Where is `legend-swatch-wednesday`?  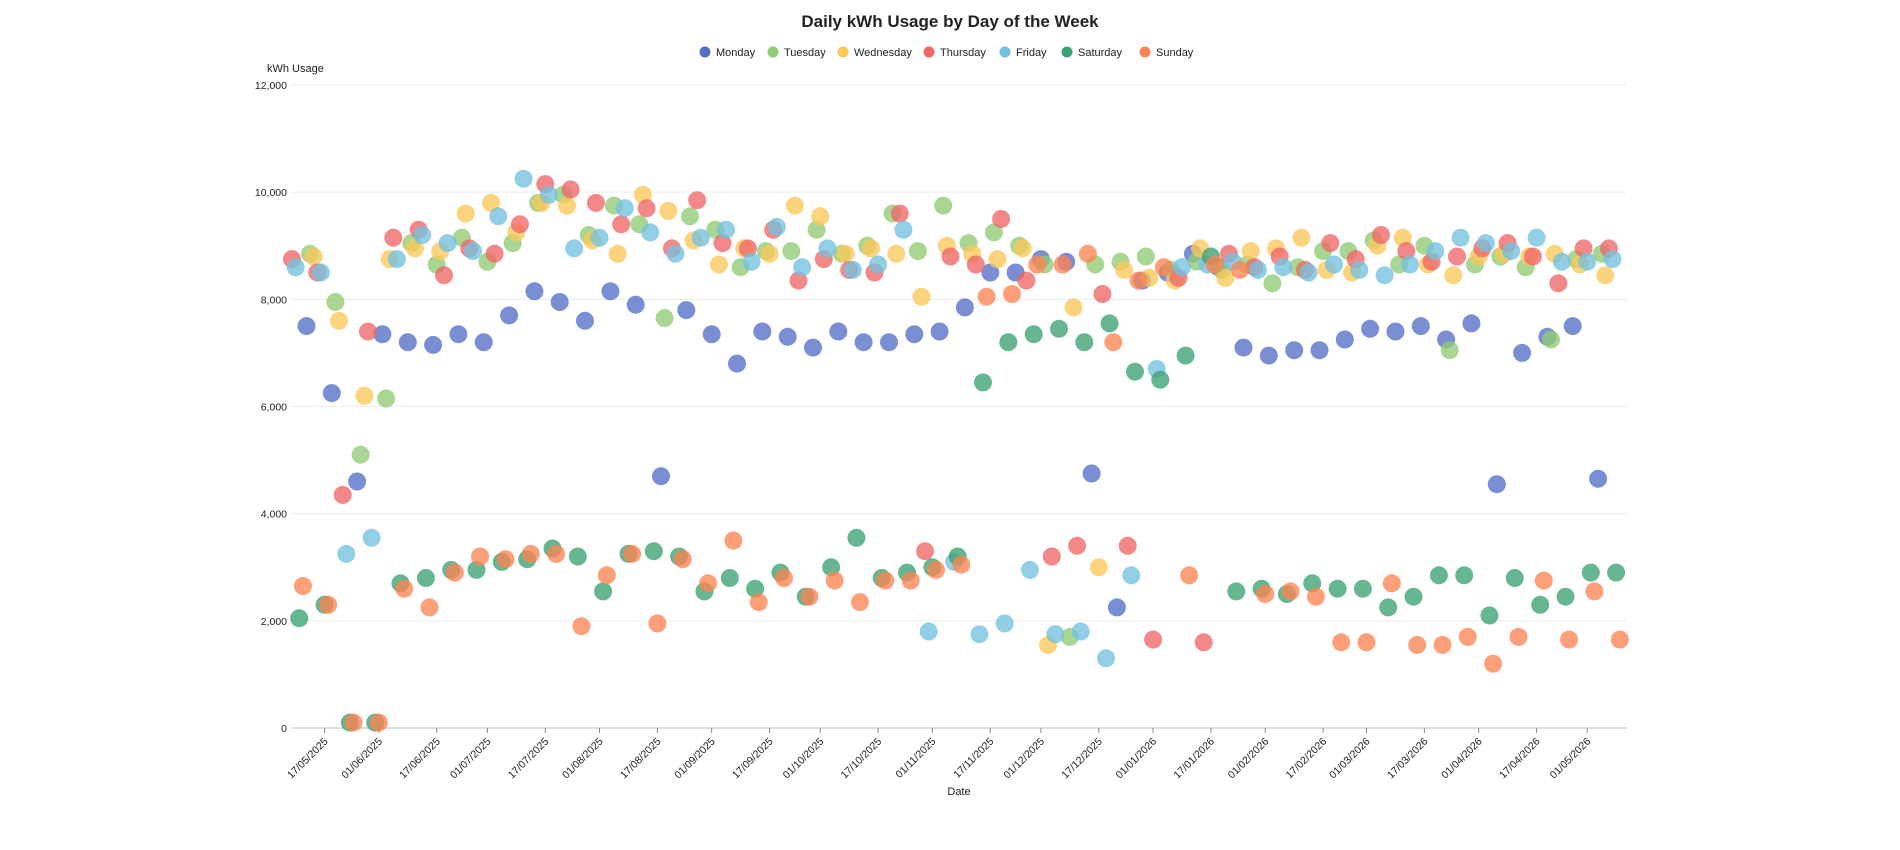 legend-swatch-wednesday is located at coordinates (843, 52).